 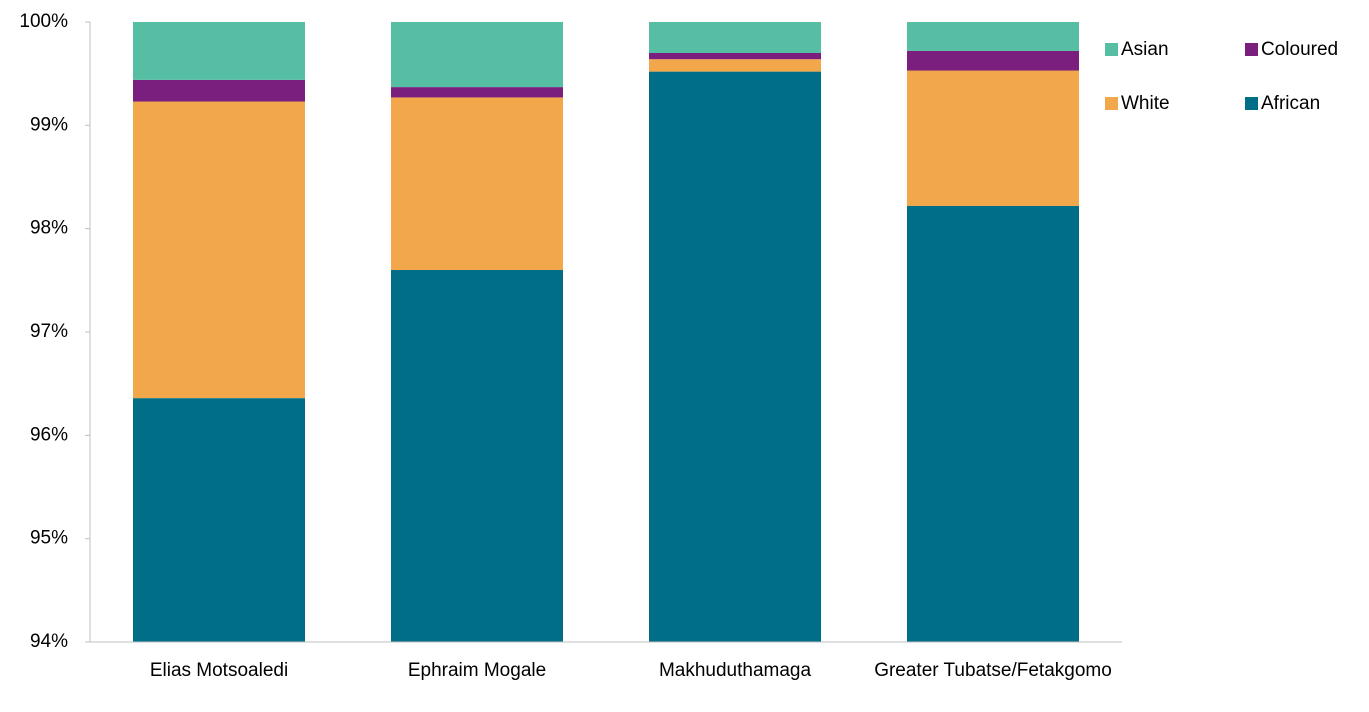 I want to click on x-tick-label: Greater Tubatse/Fetakgomo, so click(x=993, y=670).